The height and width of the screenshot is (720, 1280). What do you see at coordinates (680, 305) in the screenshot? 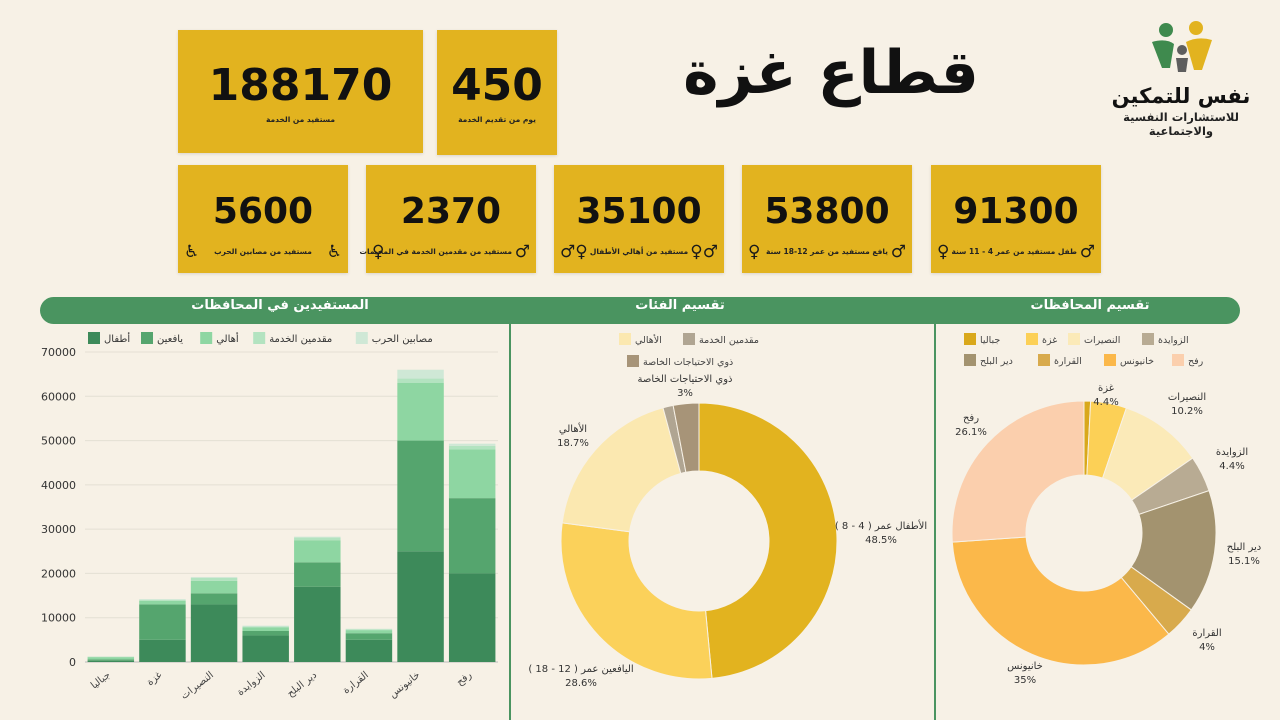
I see `categories-section-title: تقسيم الفئات` at bounding box center [680, 305].